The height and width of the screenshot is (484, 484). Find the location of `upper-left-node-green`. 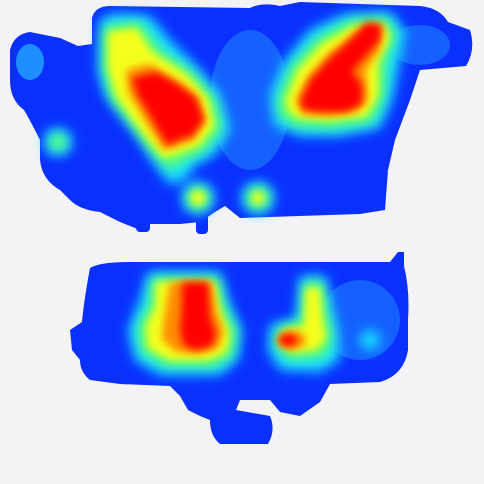

upper-left-node-green is located at coordinates (58, 142).